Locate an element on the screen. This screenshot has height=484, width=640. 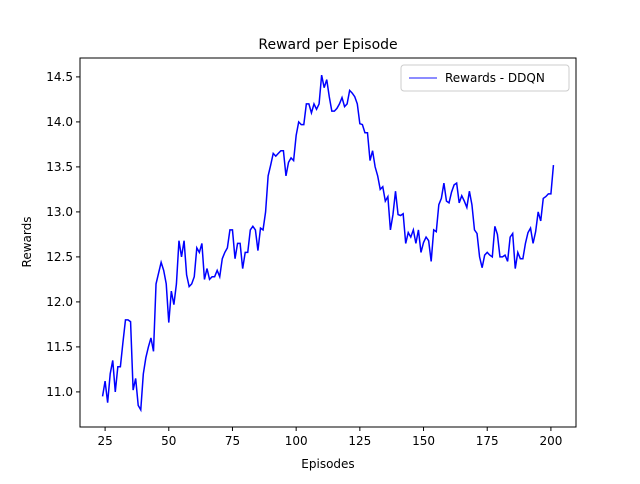
x-tick-label: 50 is located at coordinates (168, 441).